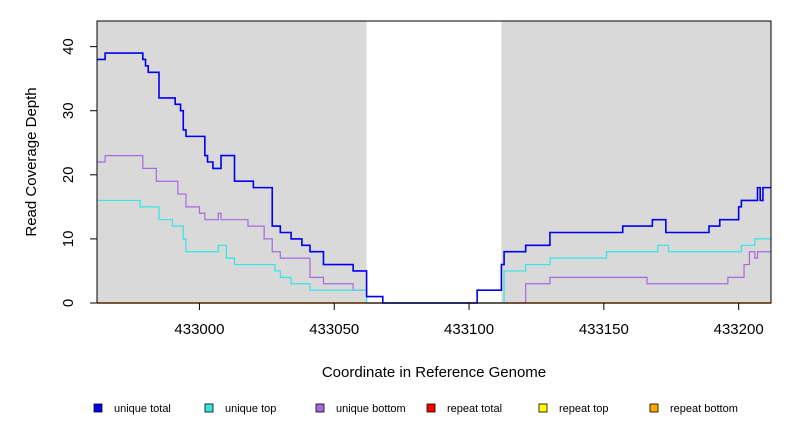  Describe the element at coordinates (78, 172) in the screenshot. I see `y-axis: 0 10 20 30 40` at that location.